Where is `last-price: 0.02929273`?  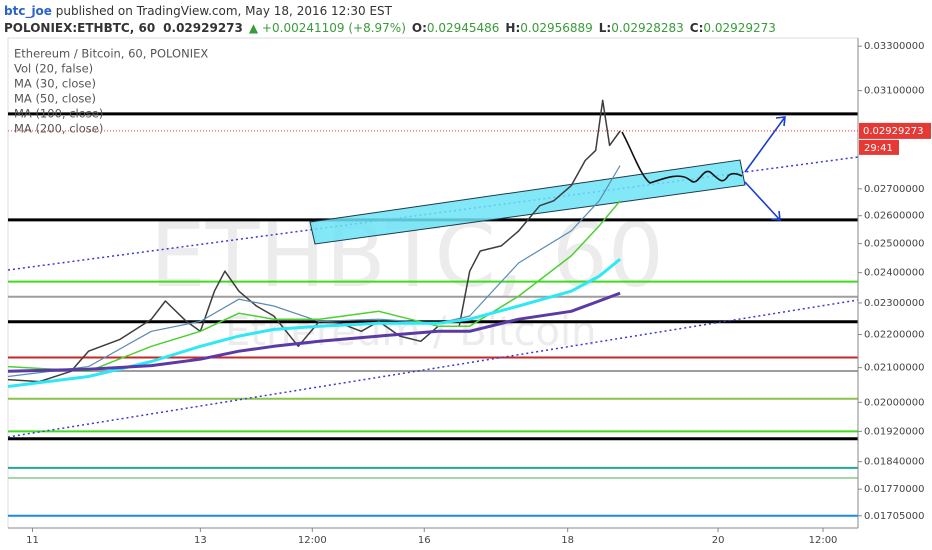 last-price: 0.02929273 is located at coordinates (203, 28).